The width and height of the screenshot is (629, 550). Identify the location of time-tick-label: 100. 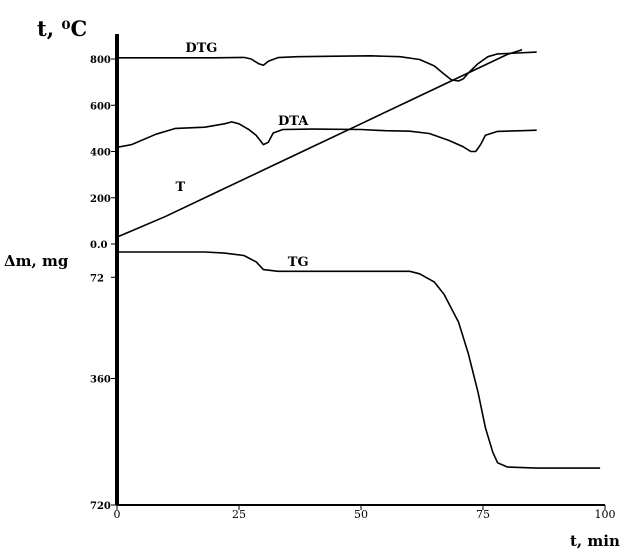
(605, 514).